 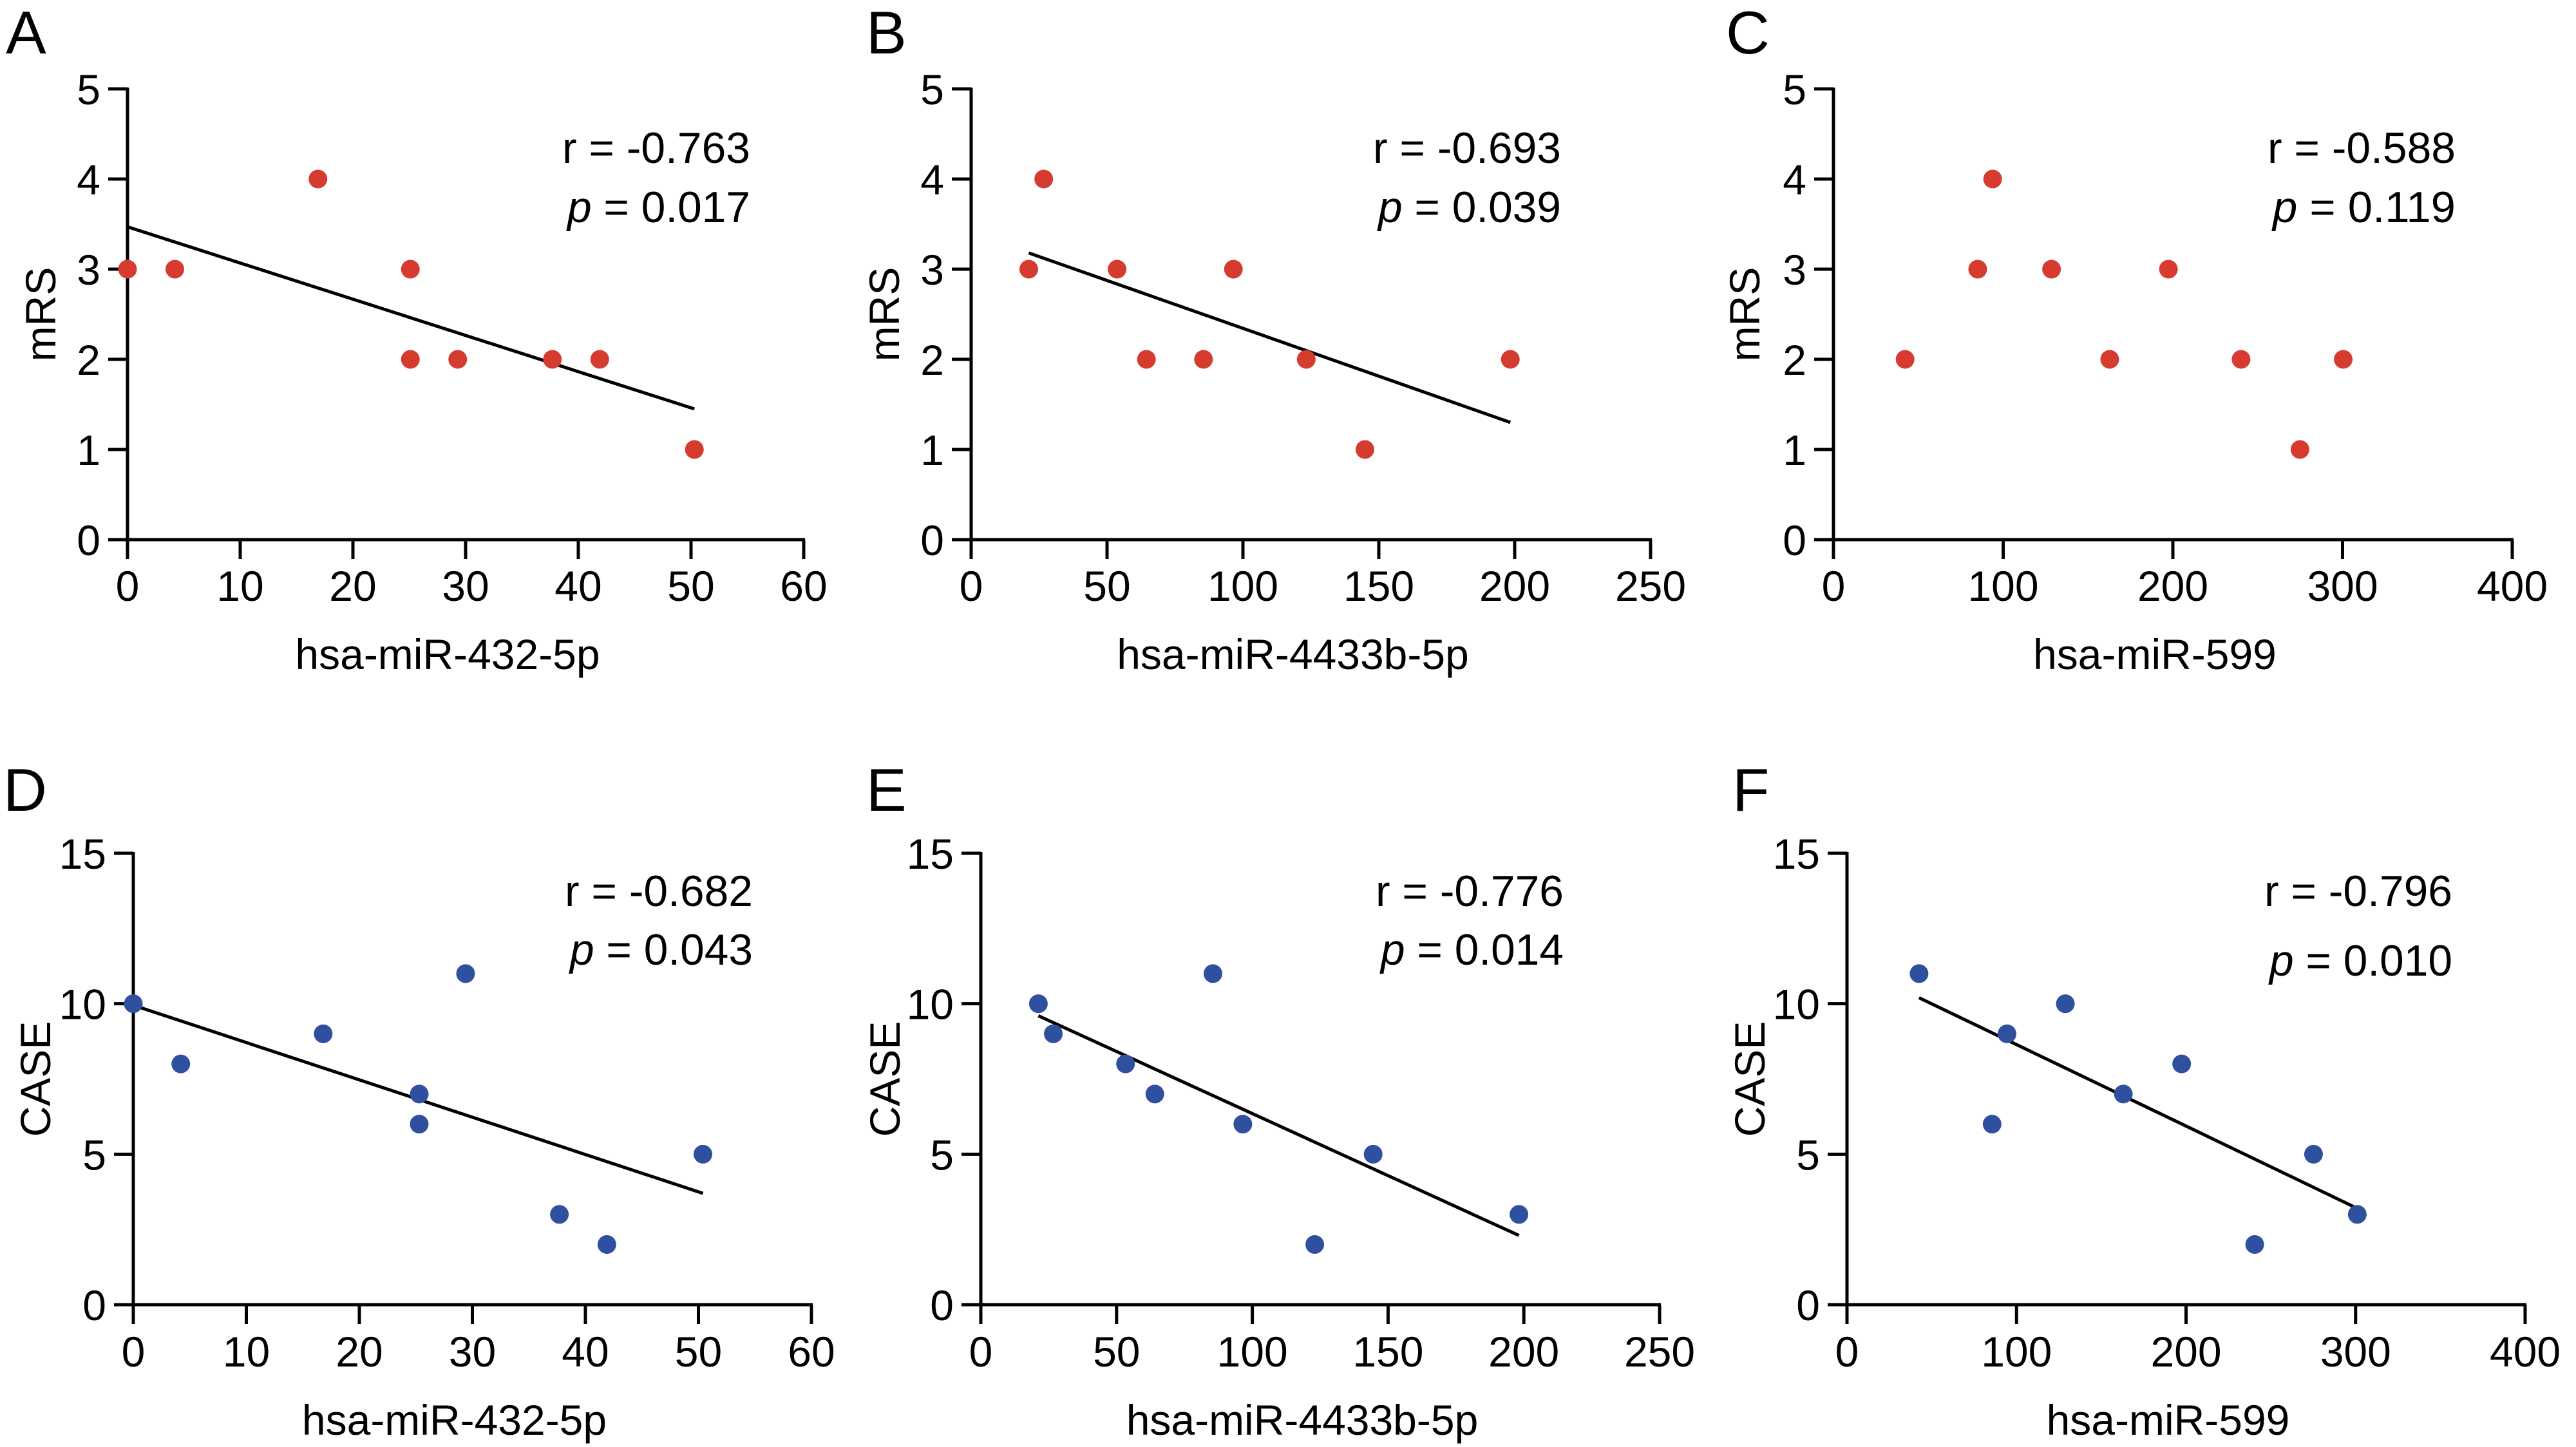 What do you see at coordinates (1651, 586) in the screenshot?
I see `x-tick-label: 250` at bounding box center [1651, 586].